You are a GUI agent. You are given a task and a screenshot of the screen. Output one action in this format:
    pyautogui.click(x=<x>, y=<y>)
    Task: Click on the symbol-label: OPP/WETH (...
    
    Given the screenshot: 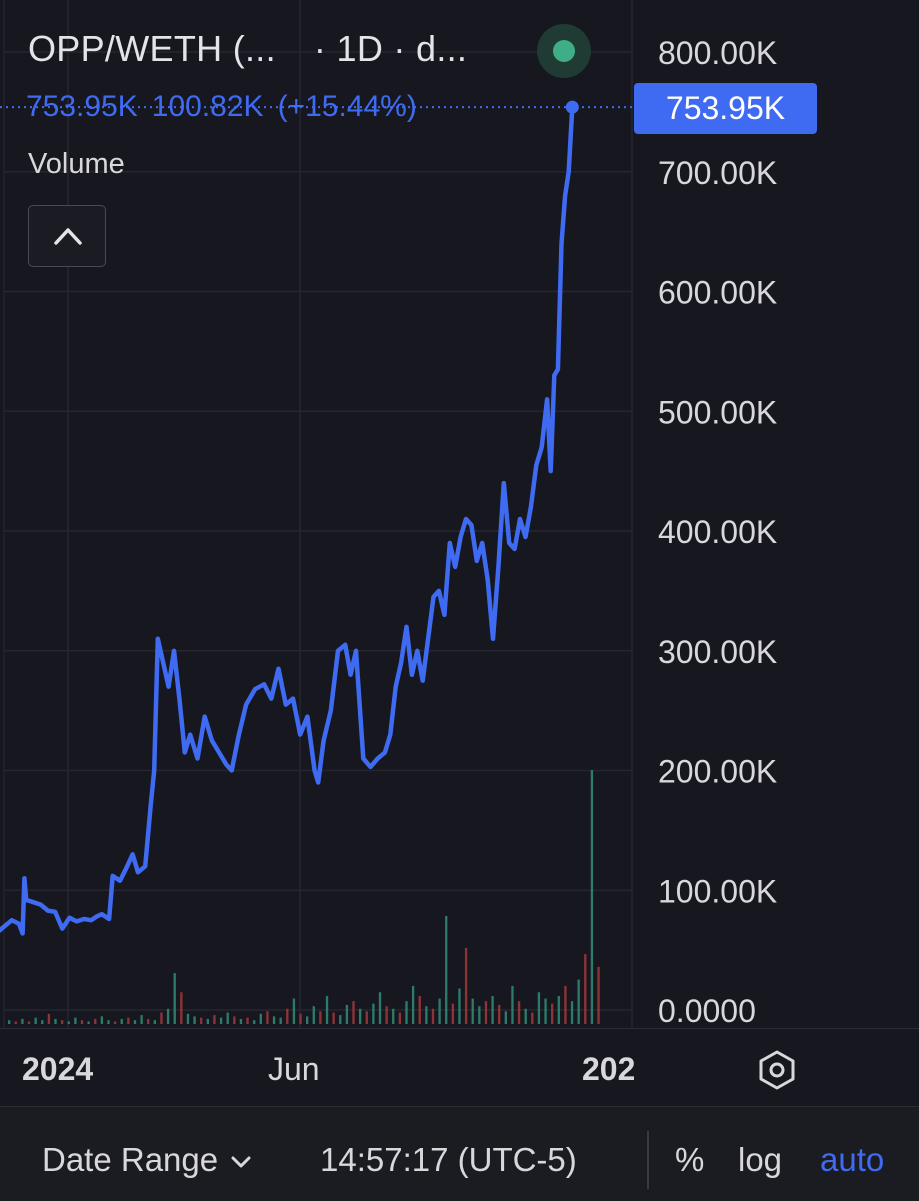 What is the action you would take?
    pyautogui.click(x=152, y=48)
    